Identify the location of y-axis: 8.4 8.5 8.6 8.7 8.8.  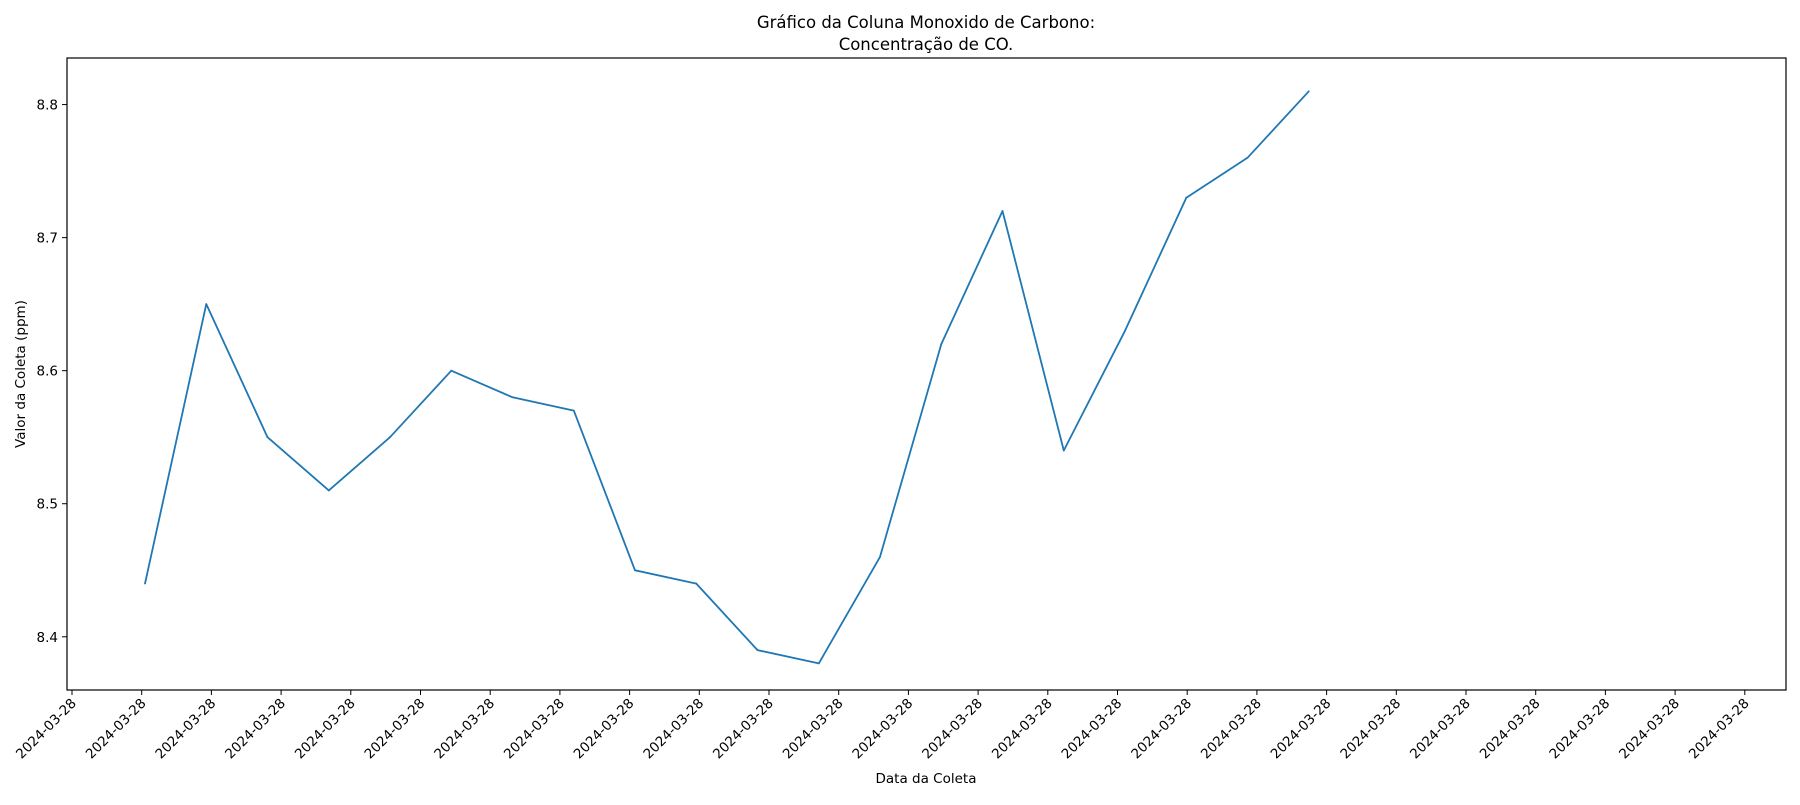
(52, 372).